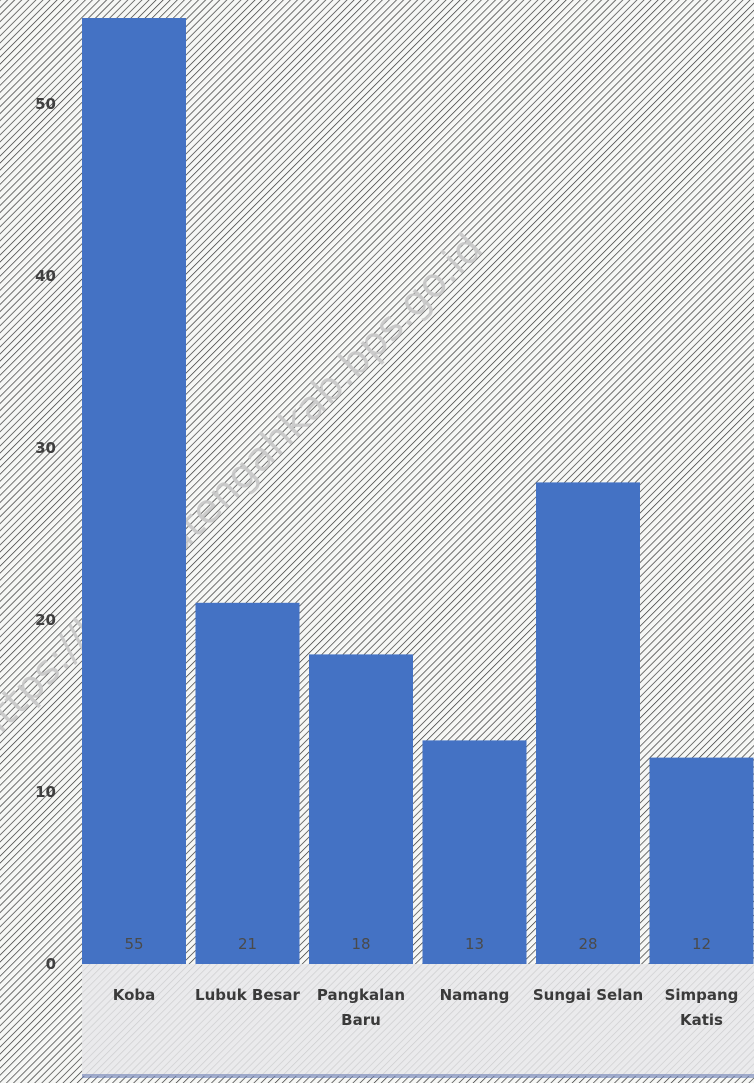 The width and height of the screenshot is (754, 1083). What do you see at coordinates (588, 995) in the screenshot?
I see `category-label: Sungai Selan` at bounding box center [588, 995].